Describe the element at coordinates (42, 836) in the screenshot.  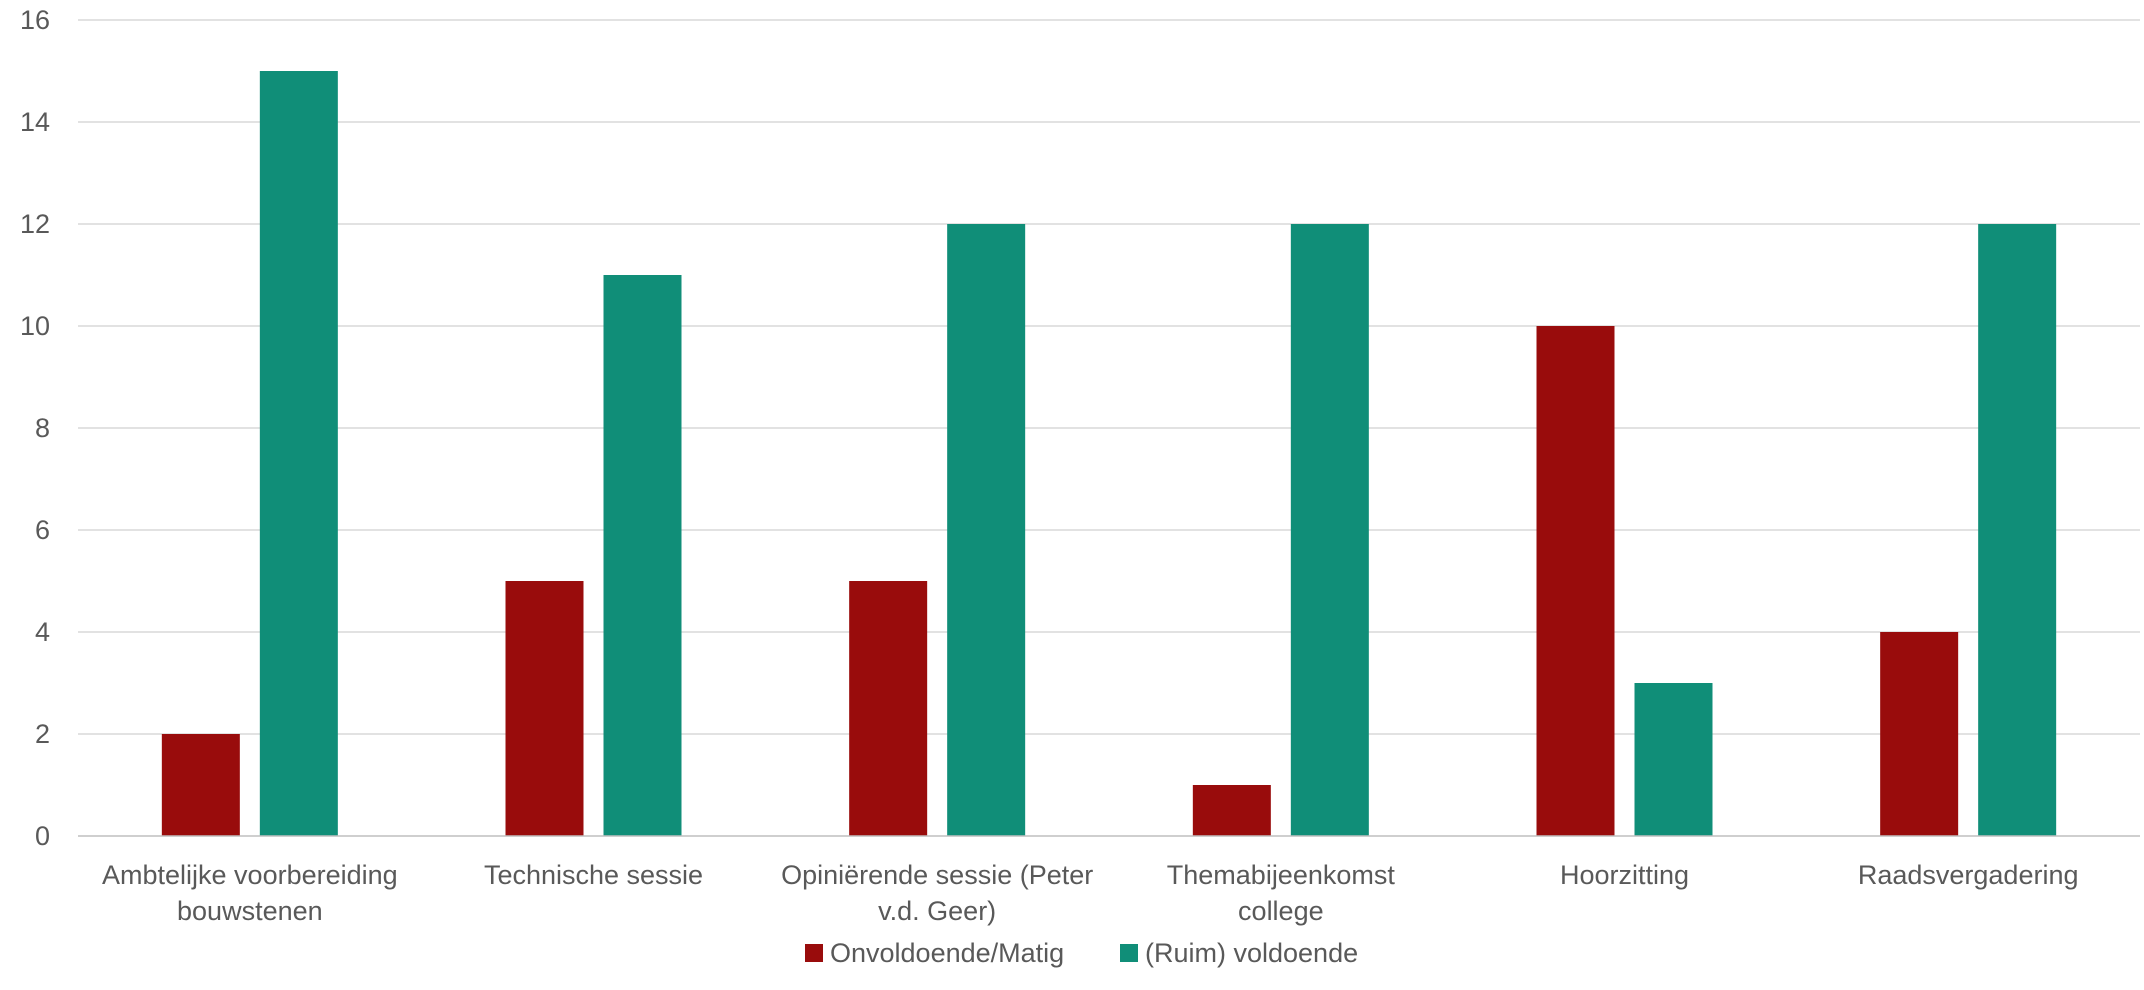
I see `y-tick-label: 0` at that location.